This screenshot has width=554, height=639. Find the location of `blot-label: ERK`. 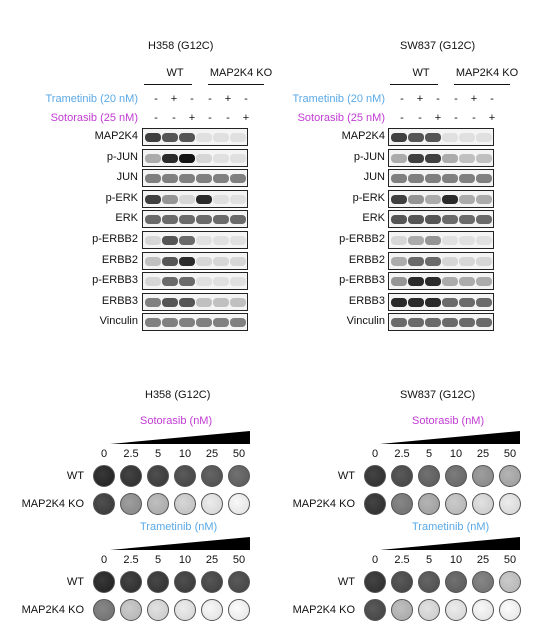

blot-label: ERK is located at coordinates (373, 218).